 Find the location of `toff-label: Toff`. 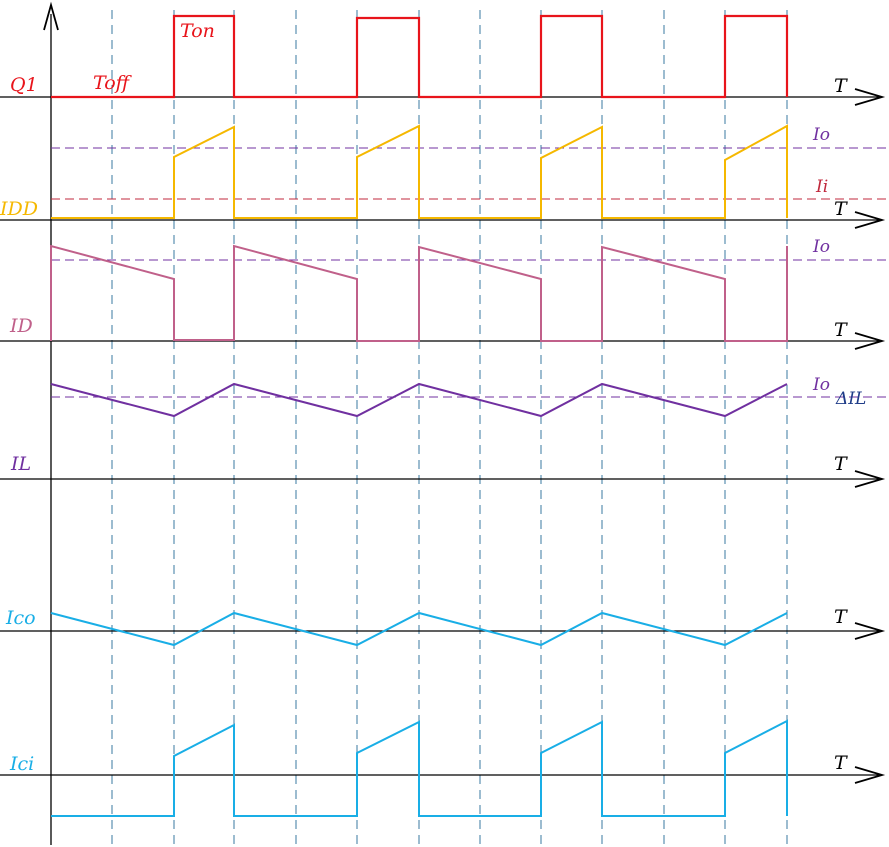

toff-label: Toff is located at coordinates (113, 83).